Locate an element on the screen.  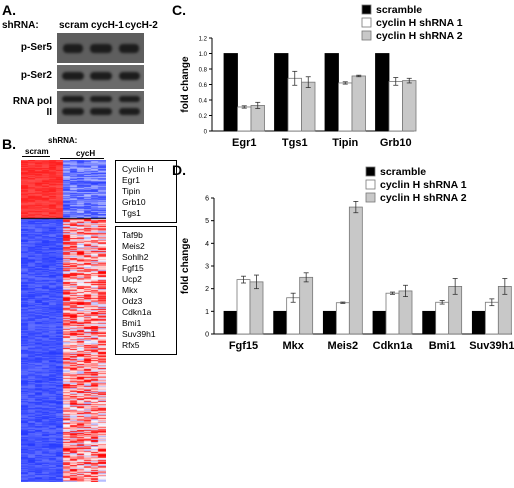
gene-name: Sohlh2 is located at coordinates (135, 257).